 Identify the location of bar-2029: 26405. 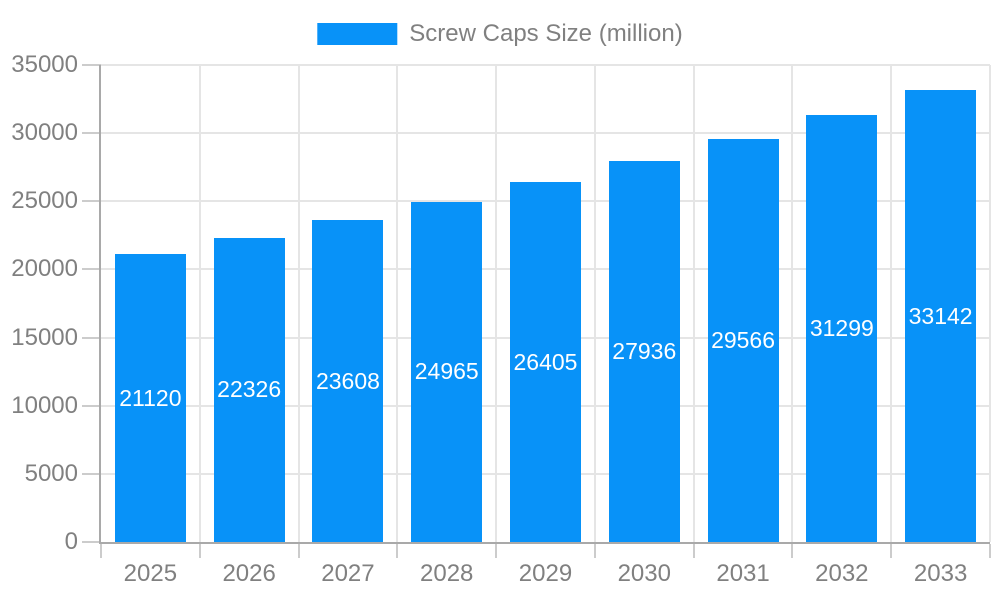
(545, 362).